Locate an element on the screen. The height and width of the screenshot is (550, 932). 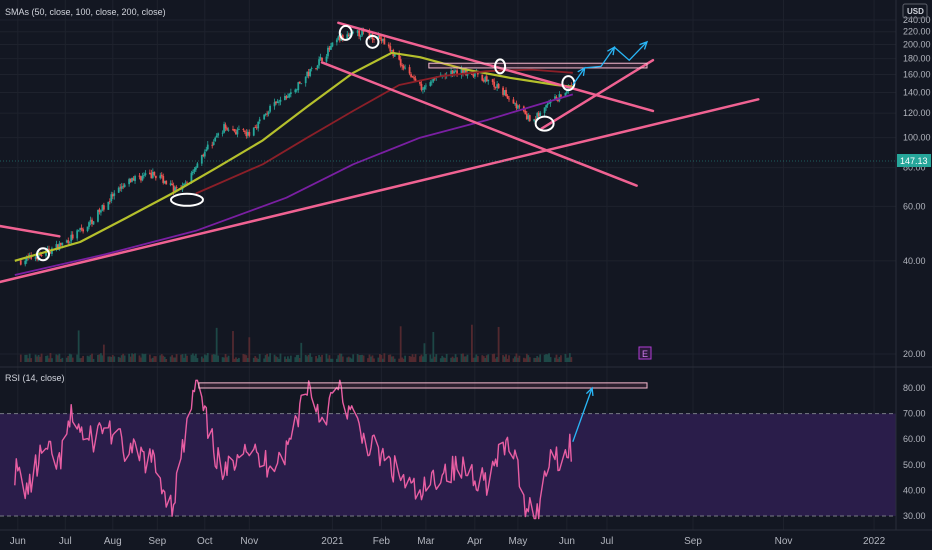
projection-arrow is located at coordinates (610, 63).